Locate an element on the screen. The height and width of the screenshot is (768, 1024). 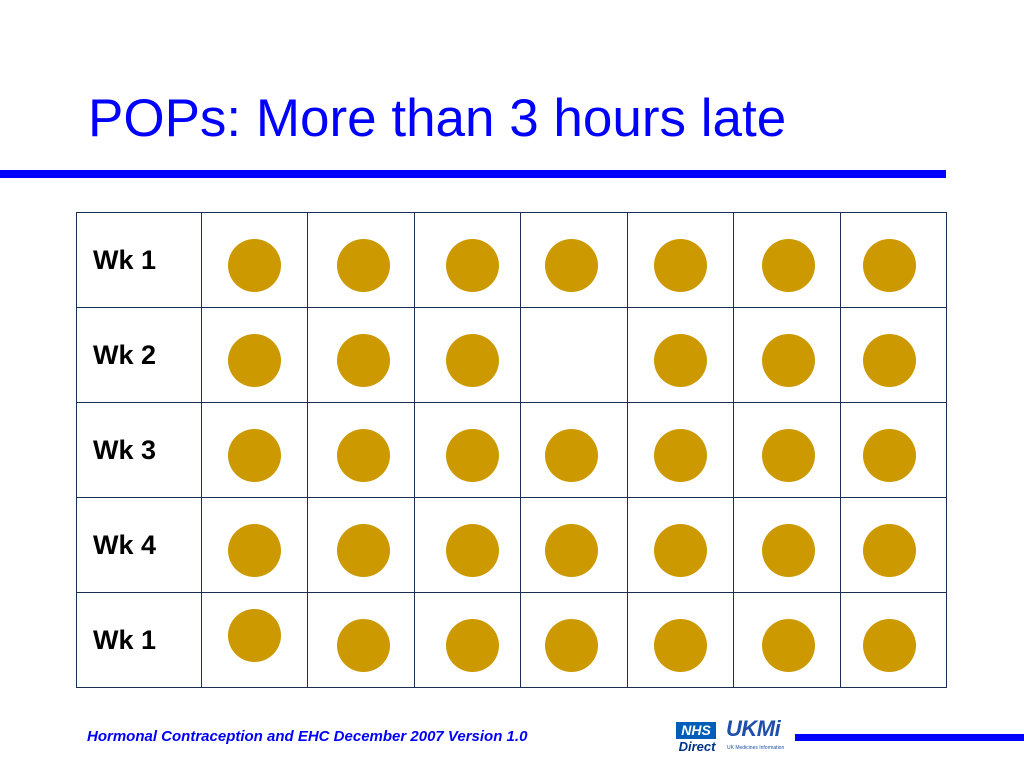
footer-rule is located at coordinates (909, 737).